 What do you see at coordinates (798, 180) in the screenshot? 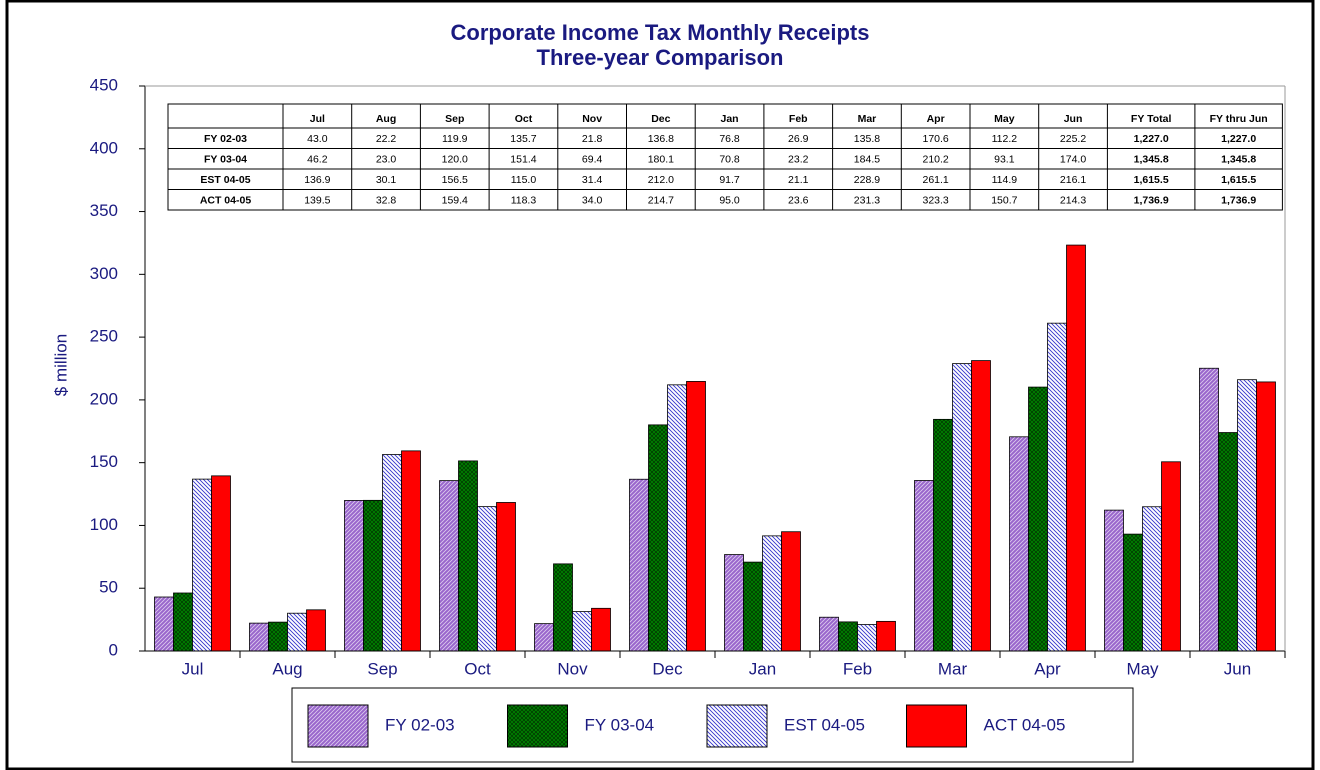
I see `table-cell: 21.1` at bounding box center [798, 180].